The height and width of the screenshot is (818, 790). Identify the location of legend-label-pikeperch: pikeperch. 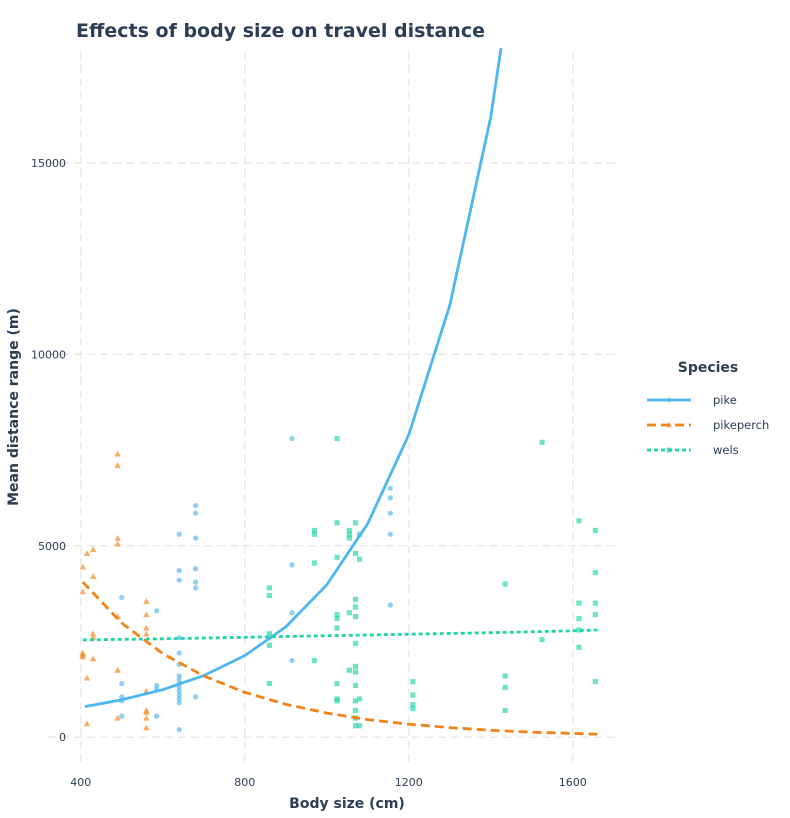
(741, 425).